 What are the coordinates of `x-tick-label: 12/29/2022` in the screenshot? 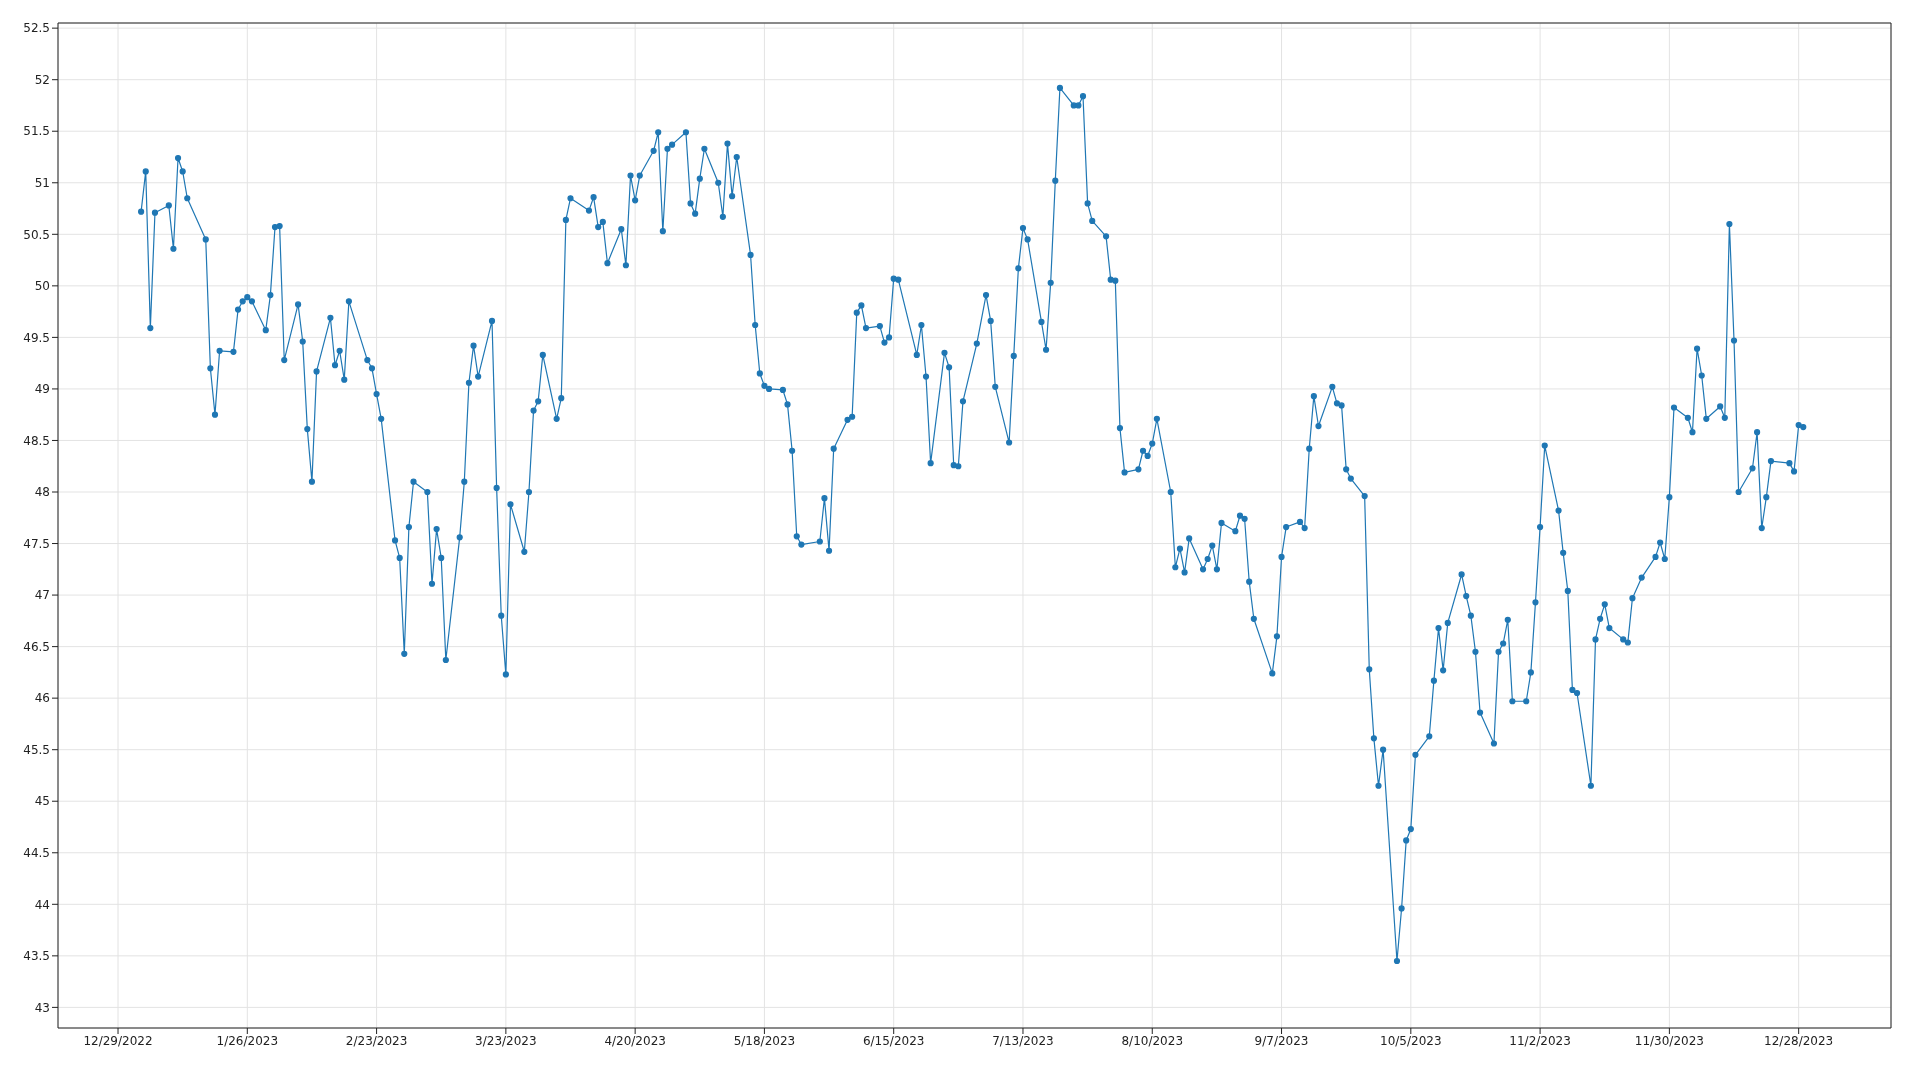 It's located at (118, 1040).